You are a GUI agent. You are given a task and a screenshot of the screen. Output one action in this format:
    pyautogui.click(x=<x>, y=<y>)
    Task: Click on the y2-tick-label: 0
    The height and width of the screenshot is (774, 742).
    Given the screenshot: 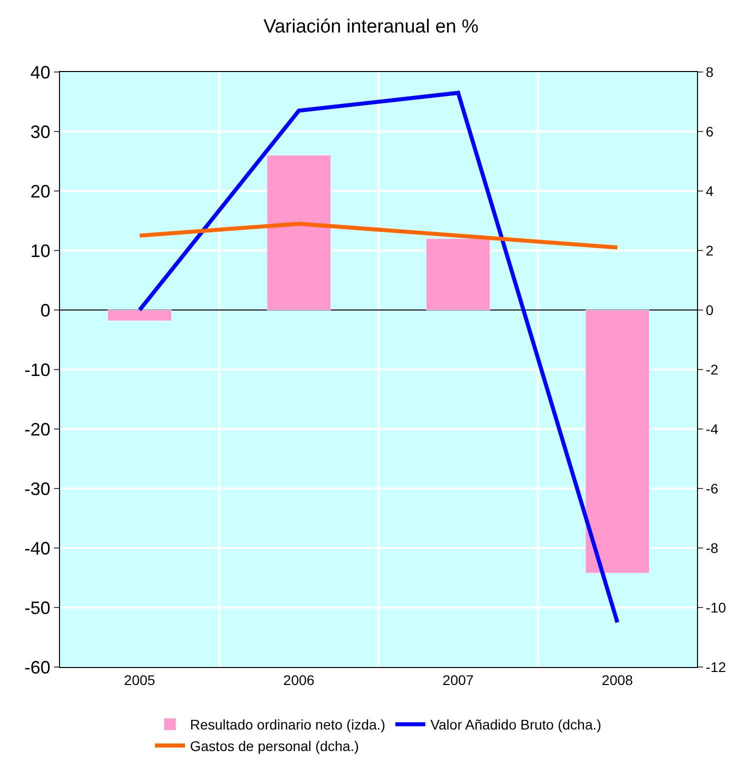 What is the action you would take?
    pyautogui.click(x=710, y=310)
    